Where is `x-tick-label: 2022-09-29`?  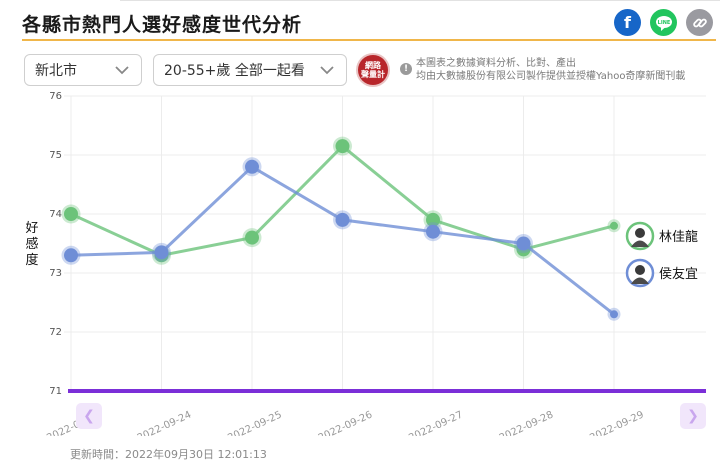
x-tick-label: 2022-09-29 is located at coordinates (616, 422).